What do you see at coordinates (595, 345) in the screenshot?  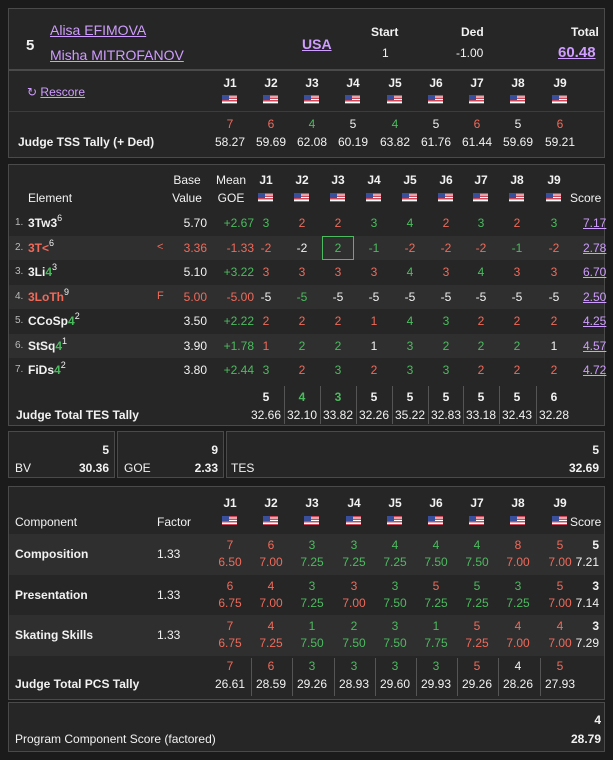 I see `element-score-link: 4.57` at bounding box center [595, 345].